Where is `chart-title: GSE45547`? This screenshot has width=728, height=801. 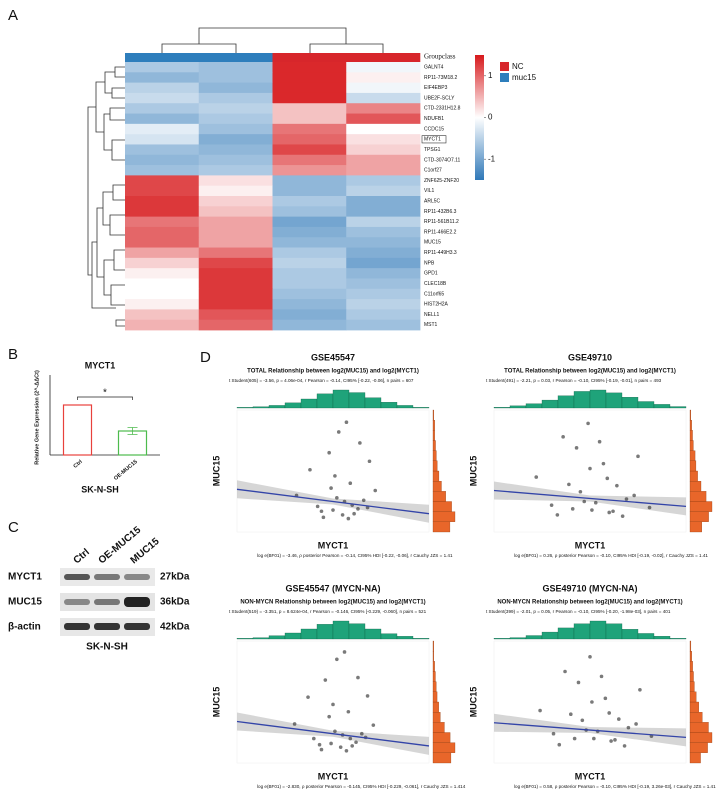
chart-title: GSE45547 is located at coordinates (333, 357).